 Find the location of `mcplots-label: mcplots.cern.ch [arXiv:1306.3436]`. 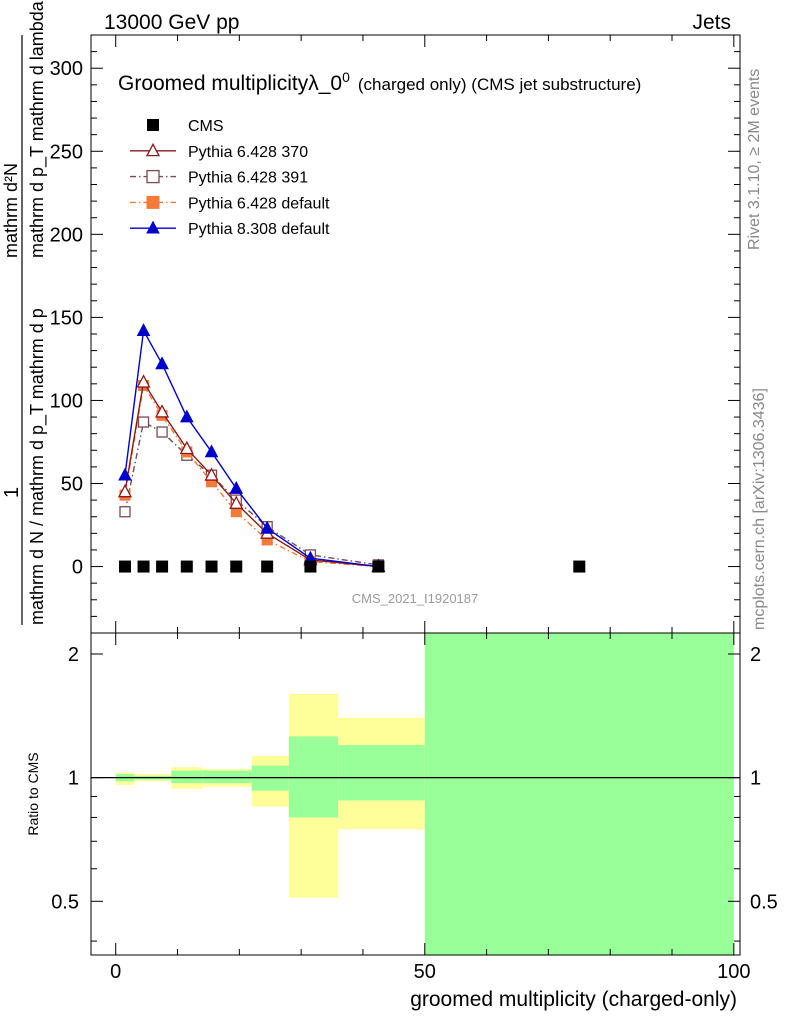

mcplots-label: mcplots.cern.ch [arXiv:1306.3436] is located at coordinates (759, 509).